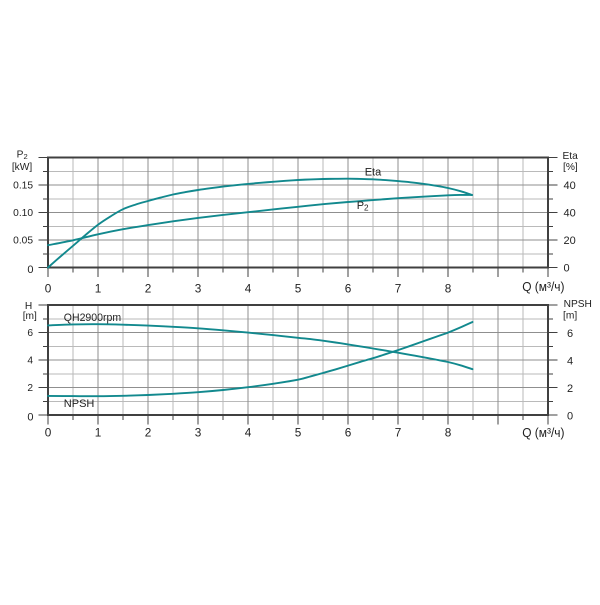  Describe the element at coordinates (23, 213) in the screenshot. I see `svg-text: 0.10` at that location.